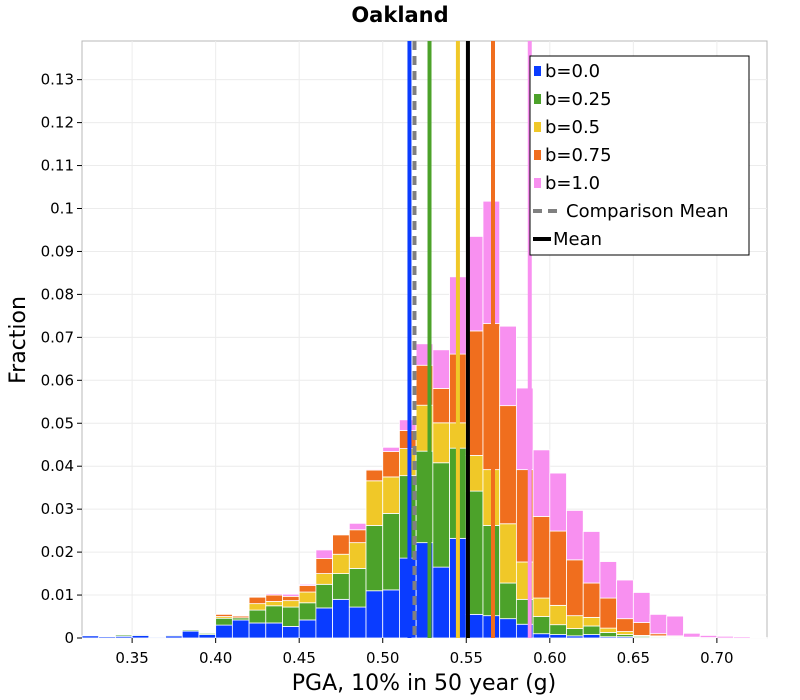 Image resolution: width=800 pixels, height=700 pixels. What do you see at coordinates (633, 658) in the screenshot?
I see `x-tick-label: 0.65` at bounding box center [633, 658].